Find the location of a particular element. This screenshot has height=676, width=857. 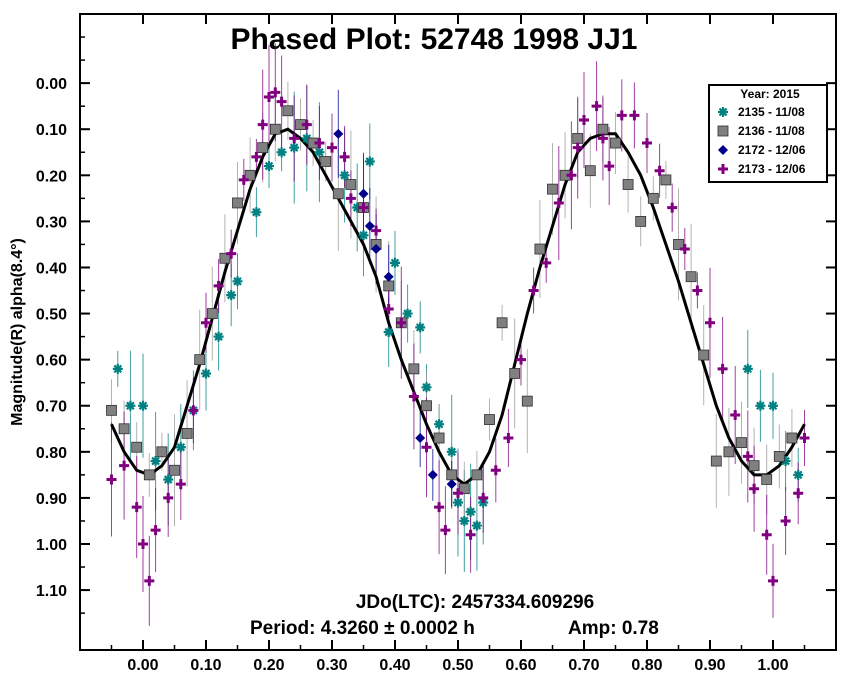

y-tick-label: 0.10 is located at coordinates (51, 130).